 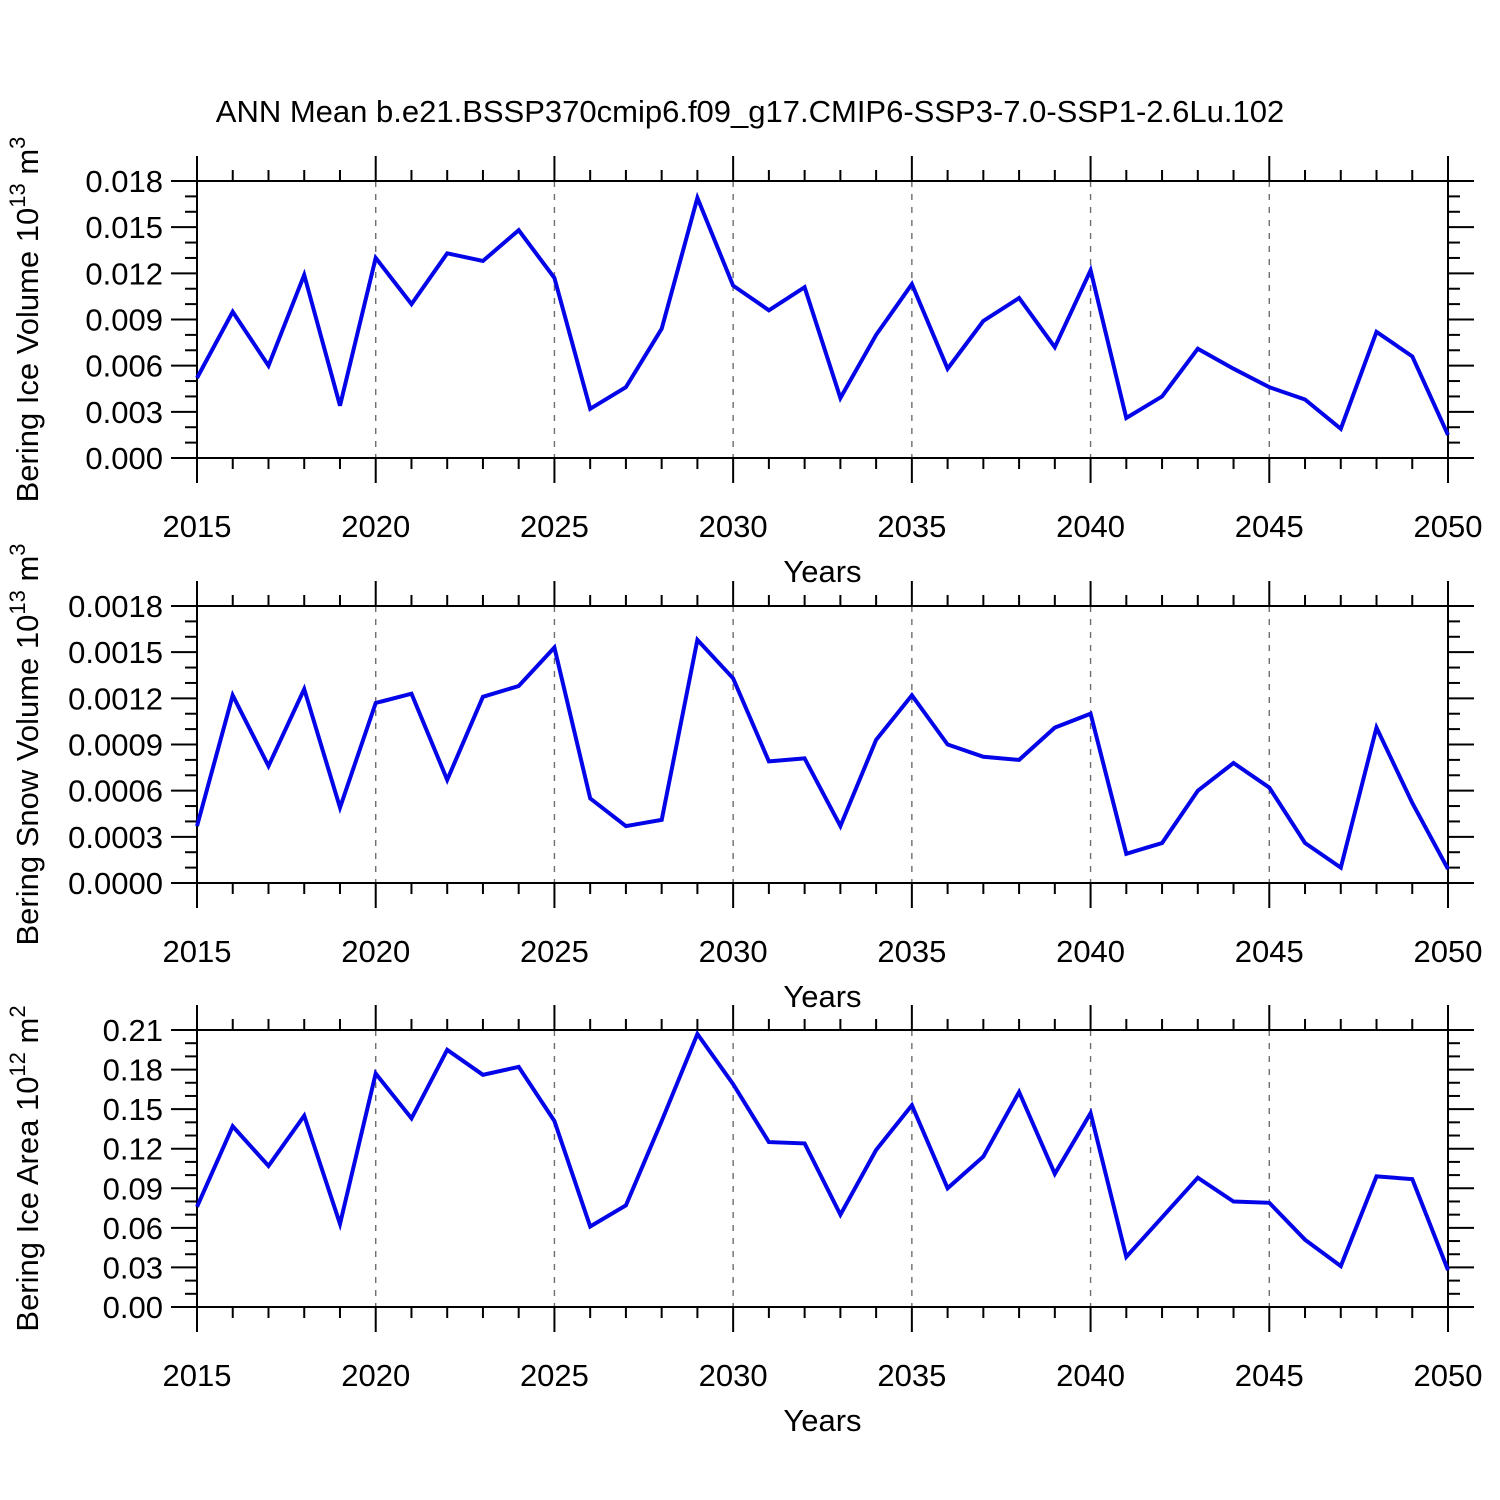 What do you see at coordinates (133, 1109) in the screenshot?
I see `bering-ice-area-ytick-label: 0.15` at bounding box center [133, 1109].